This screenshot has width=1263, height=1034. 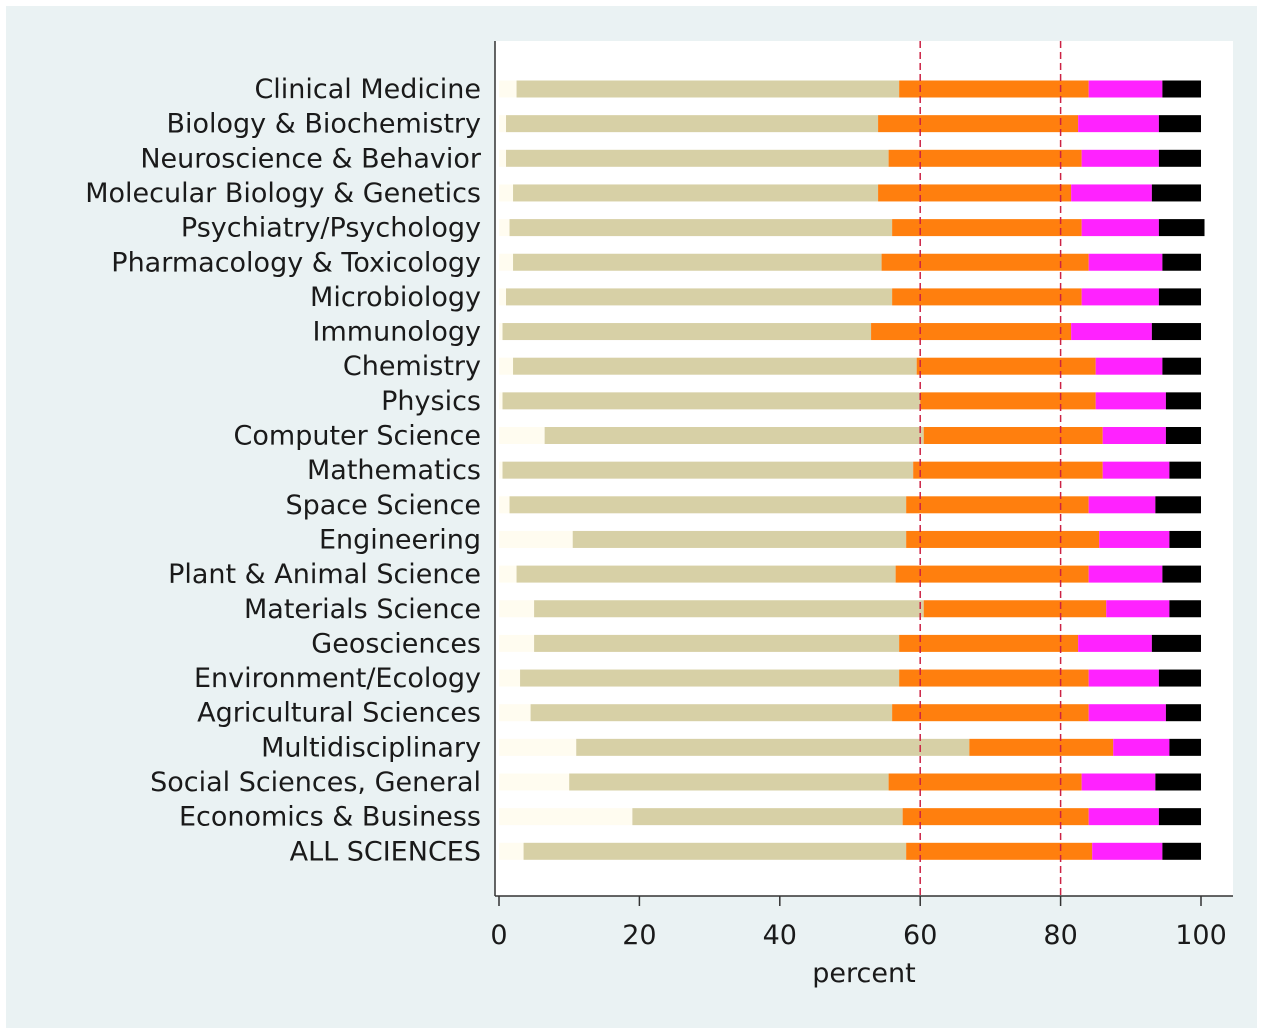 What do you see at coordinates (1201, 935) in the screenshot?
I see `x-tick-label: 100` at bounding box center [1201, 935].